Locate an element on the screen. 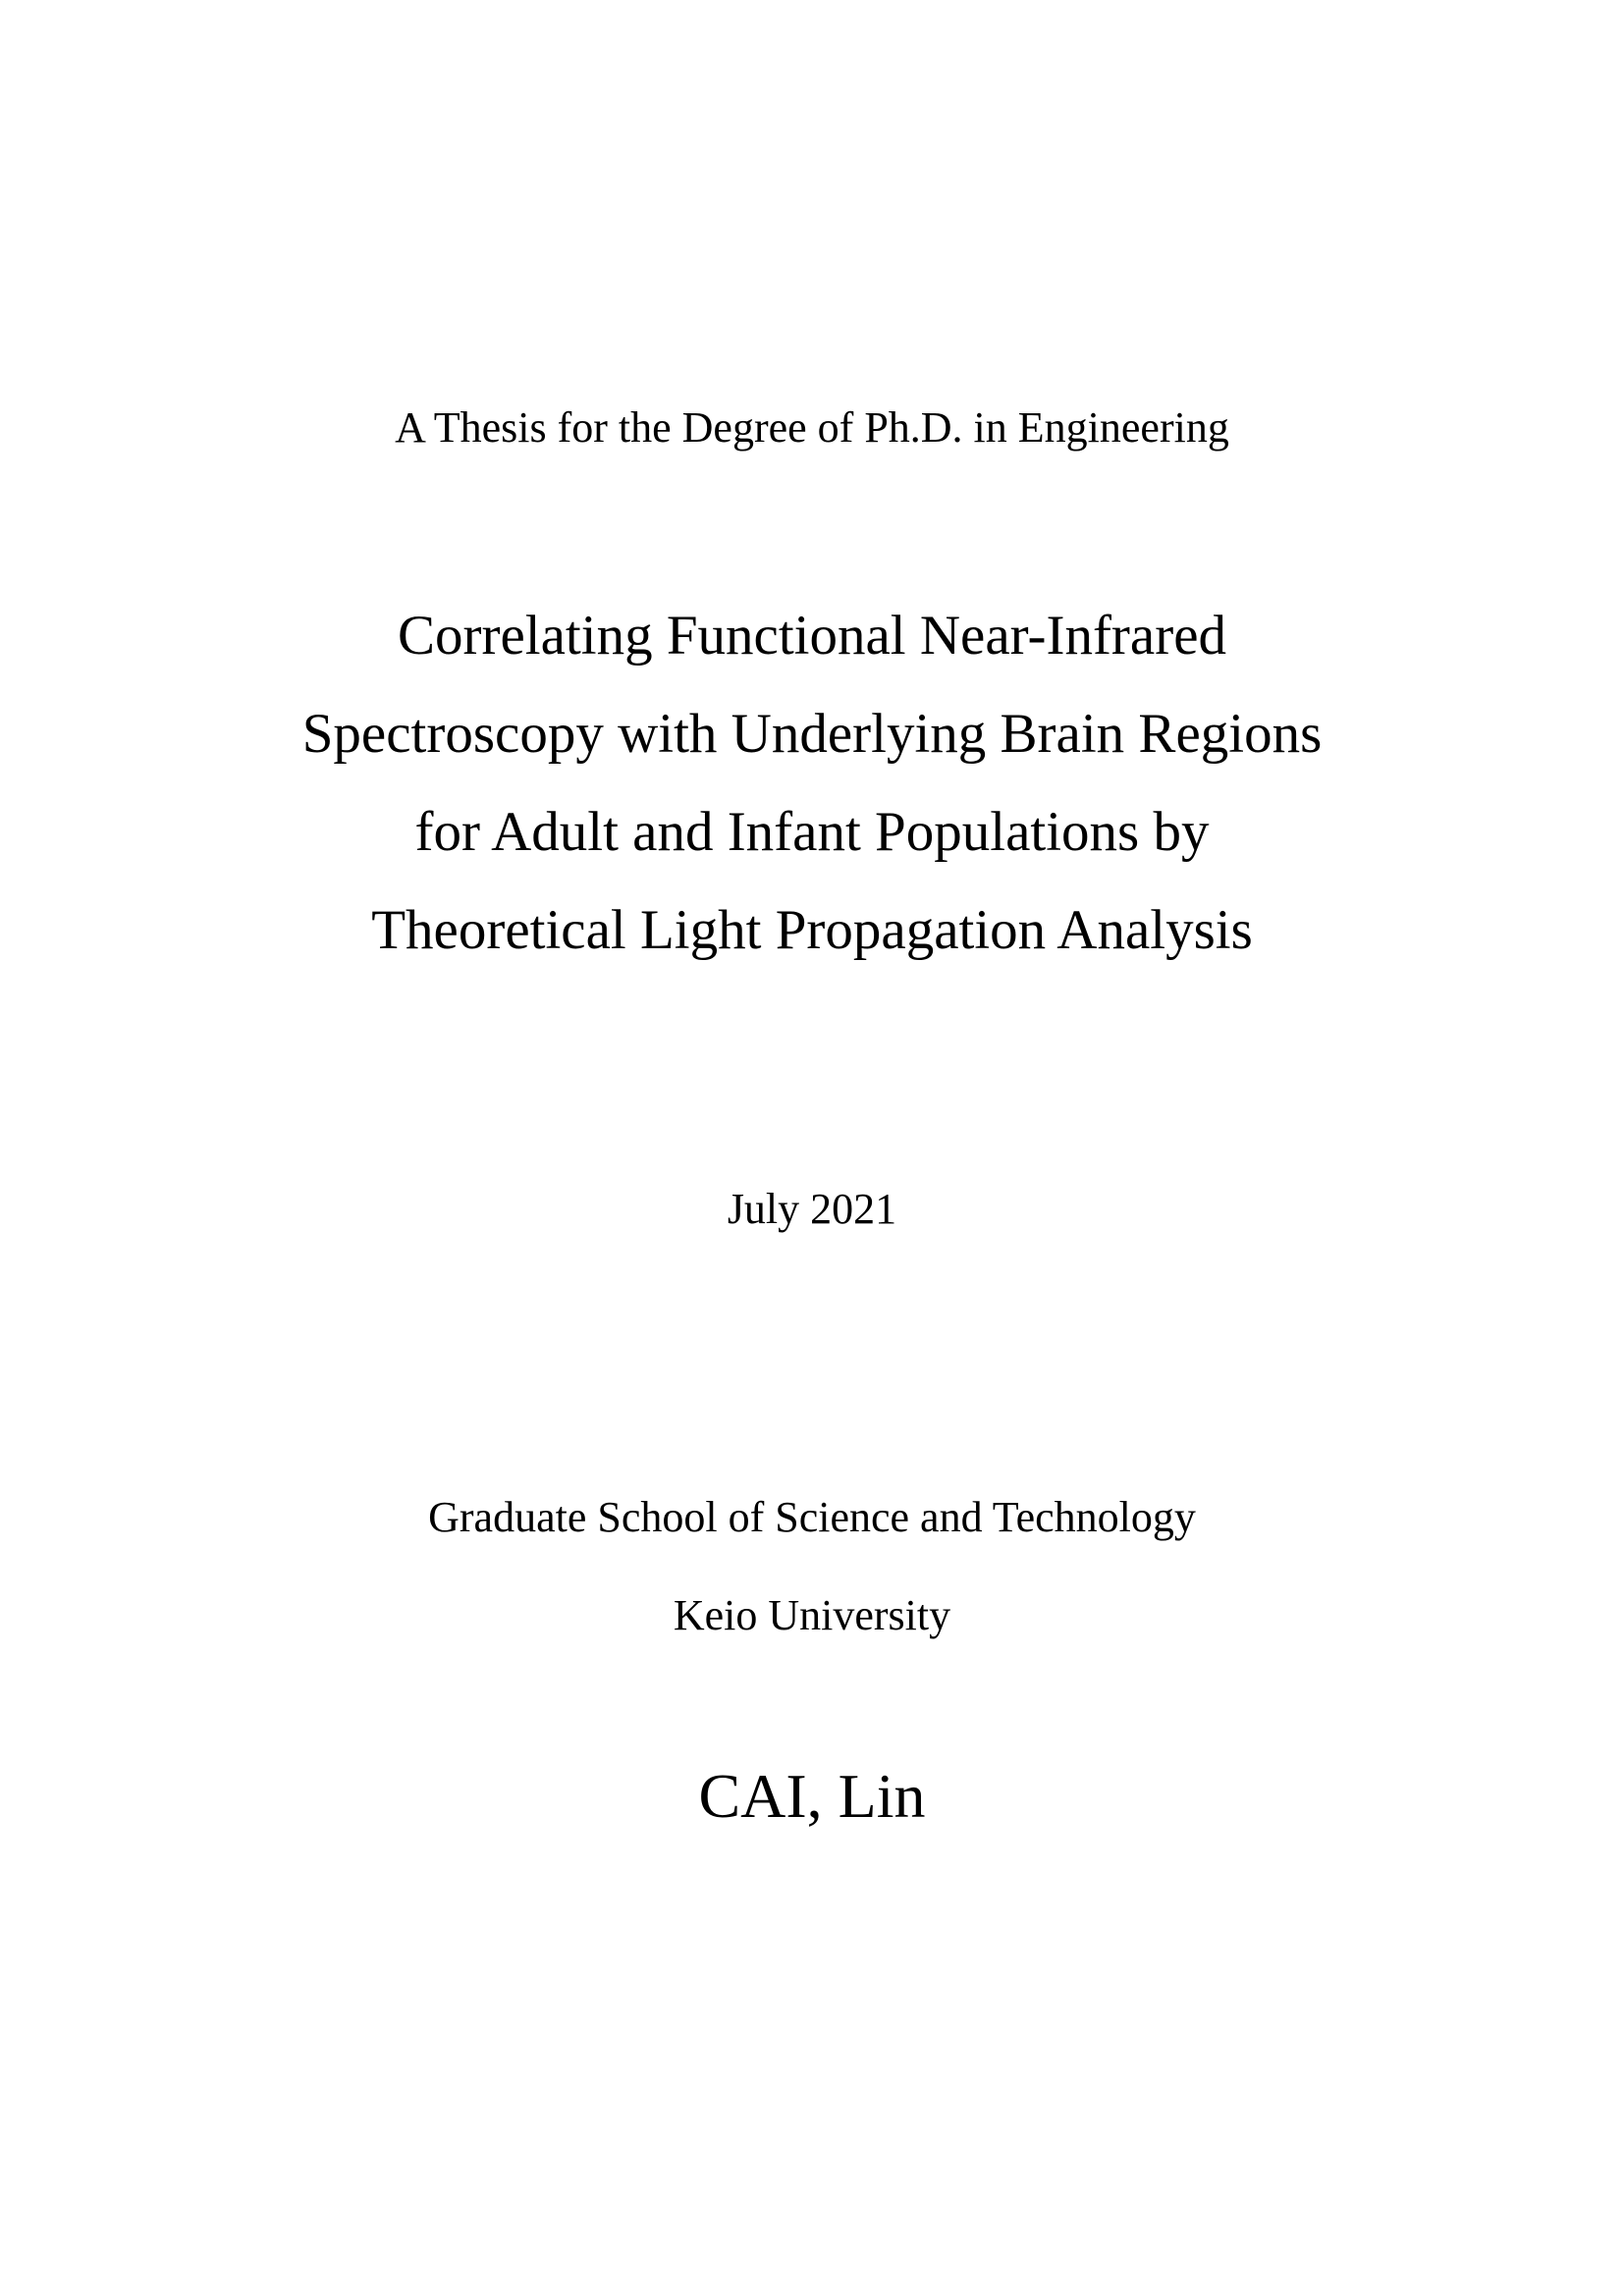 This screenshot has width=1624, height=2296. publication-date: July 2021 is located at coordinates (812, 1209).